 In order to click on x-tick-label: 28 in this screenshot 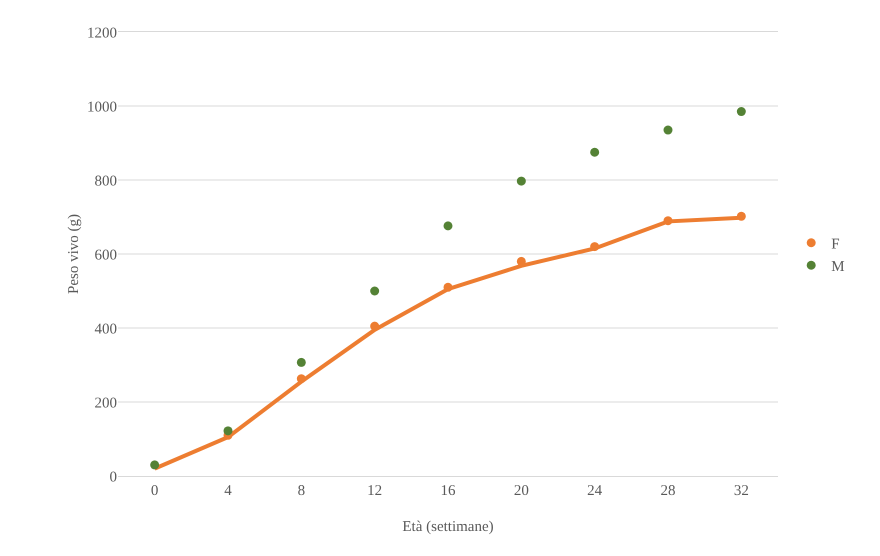, I will do `click(668, 491)`.